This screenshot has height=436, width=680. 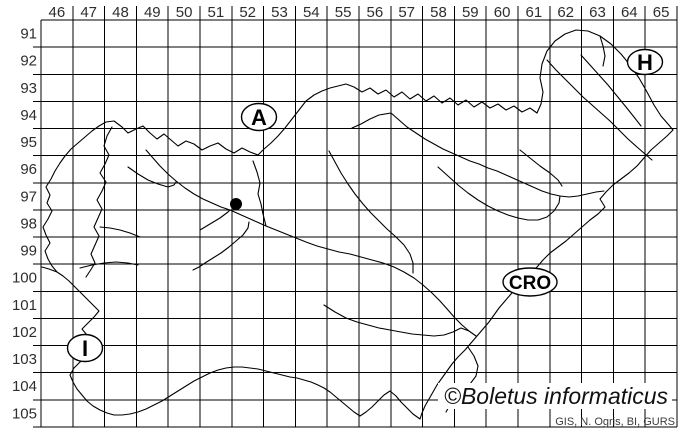 I want to click on croatia-label: CRO, so click(x=530, y=283).